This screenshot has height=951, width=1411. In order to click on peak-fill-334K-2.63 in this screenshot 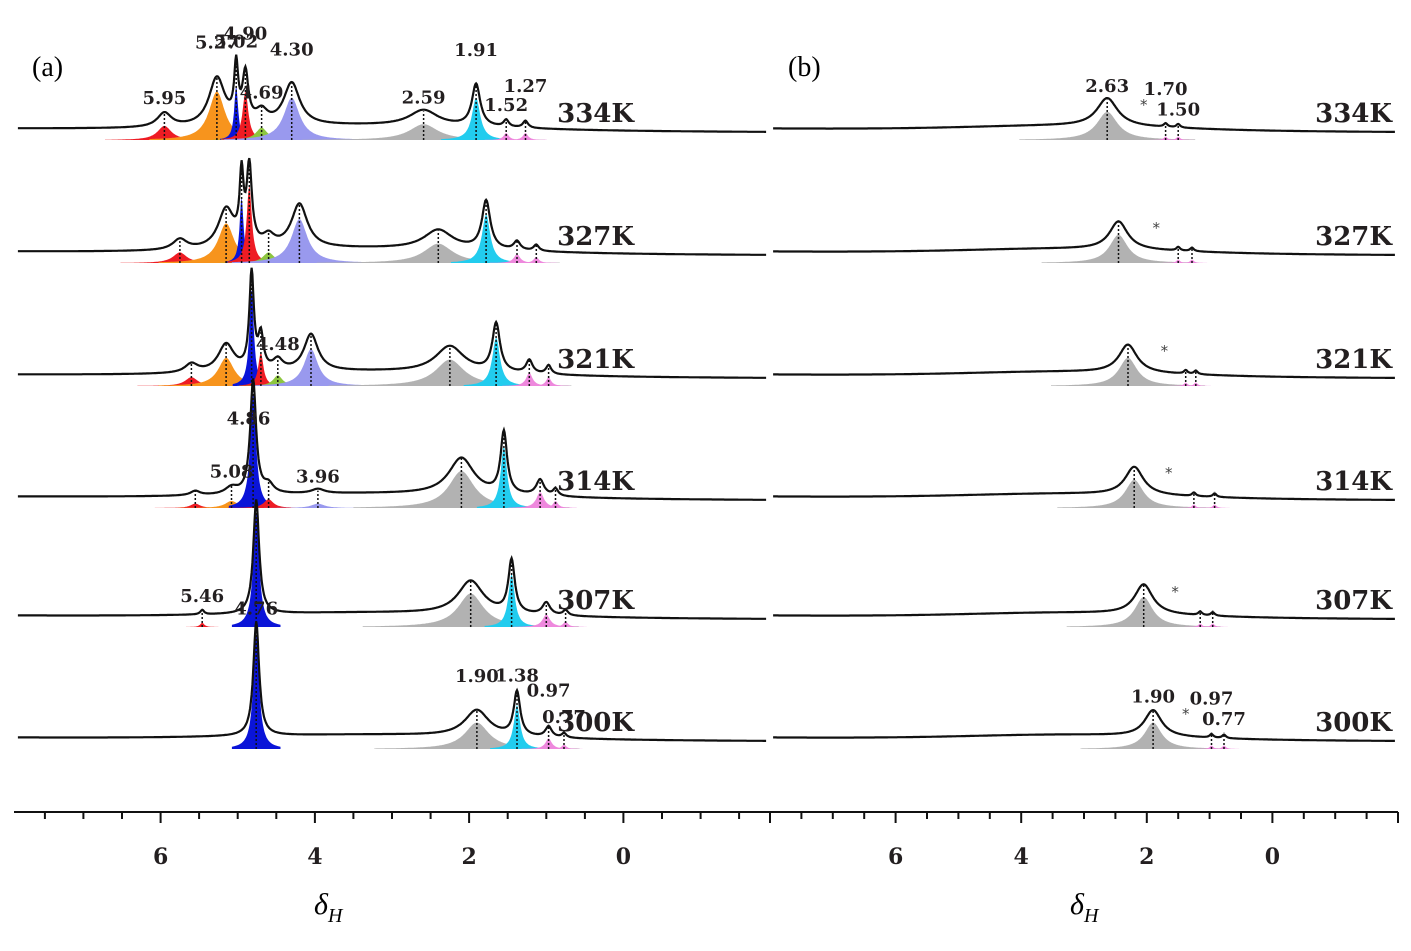, I will do `click(1107, 125)`.